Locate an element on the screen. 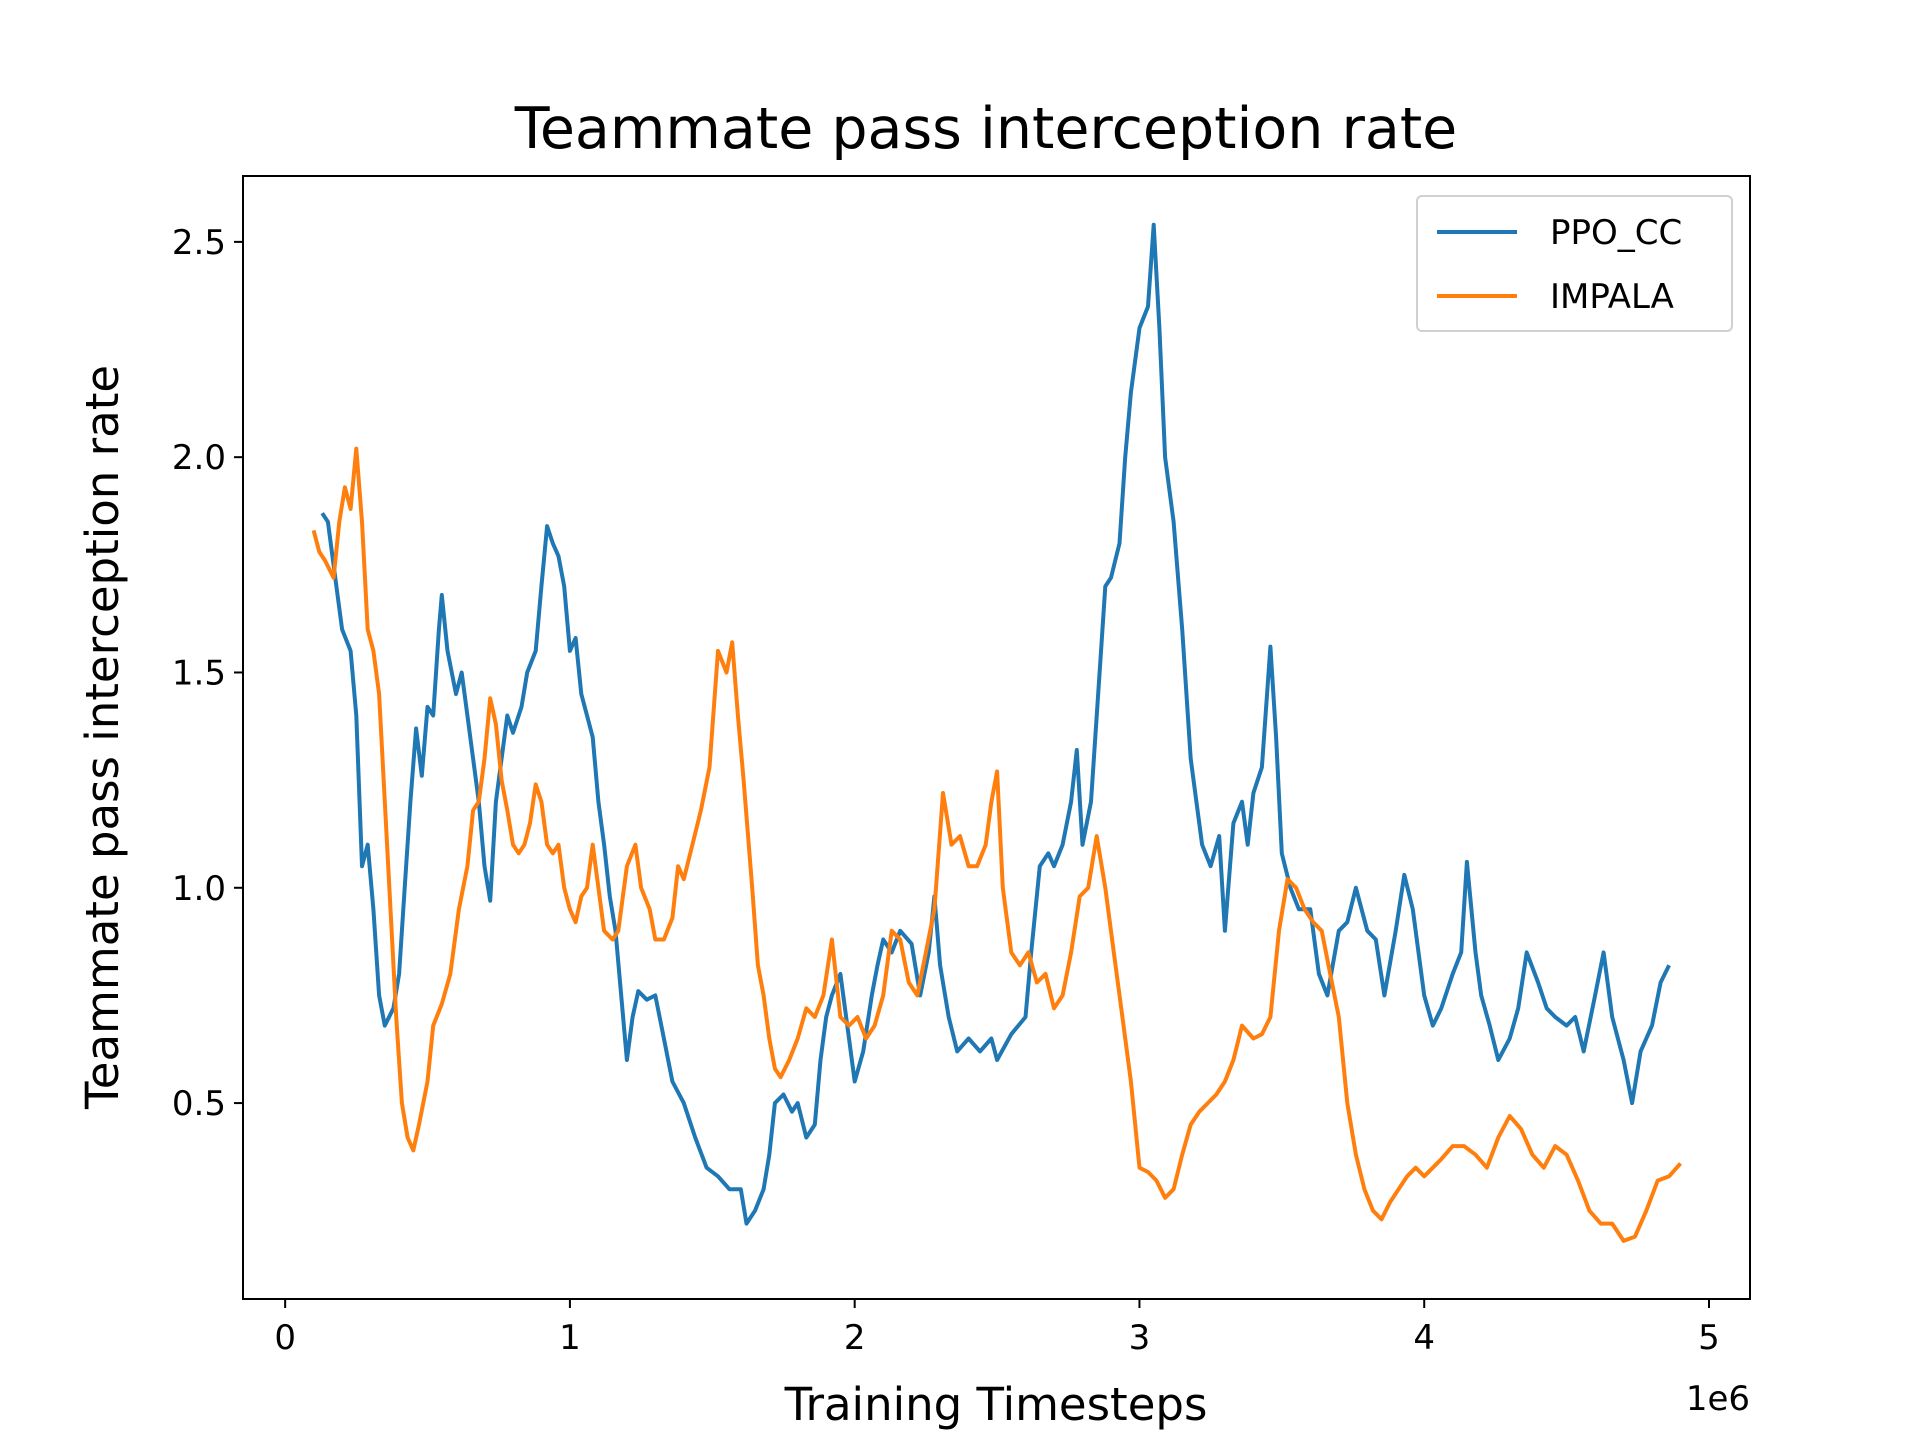  x-tick-label: 1 is located at coordinates (570, 1338).